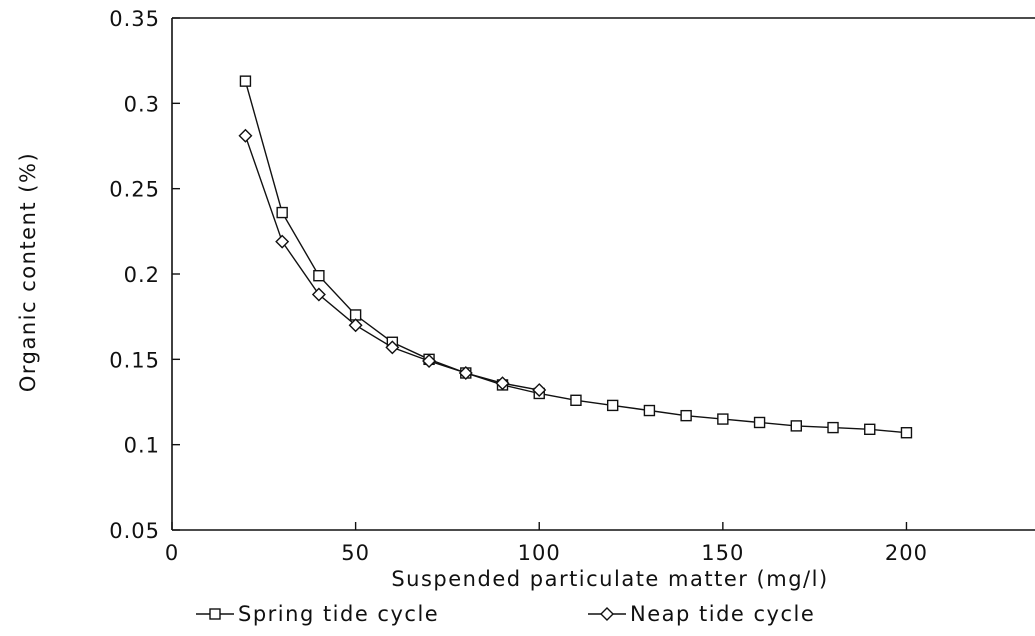 Image resolution: width=1035 pixels, height=636 pixels. Describe the element at coordinates (609, 579) in the screenshot. I see `x-axis-title: Suspended particulate matter (mg/l)` at that location.